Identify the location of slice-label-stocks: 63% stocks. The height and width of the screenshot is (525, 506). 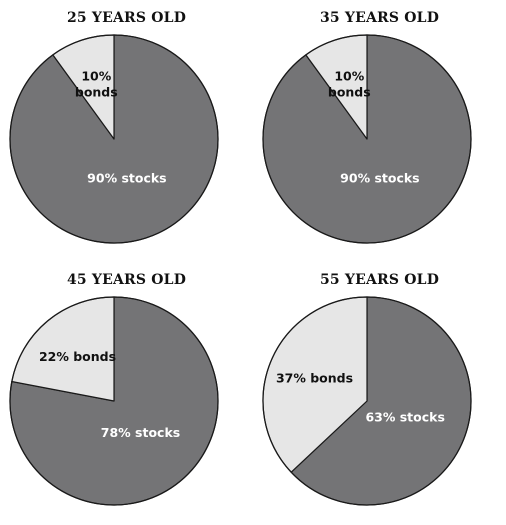
(404, 417).